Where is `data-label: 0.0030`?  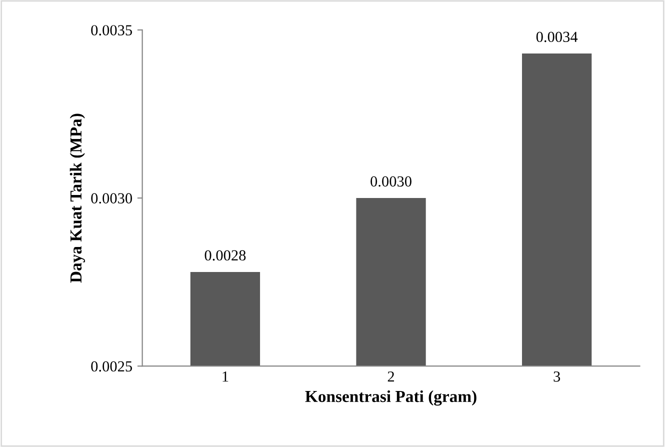 data-label: 0.0030 is located at coordinates (391, 181).